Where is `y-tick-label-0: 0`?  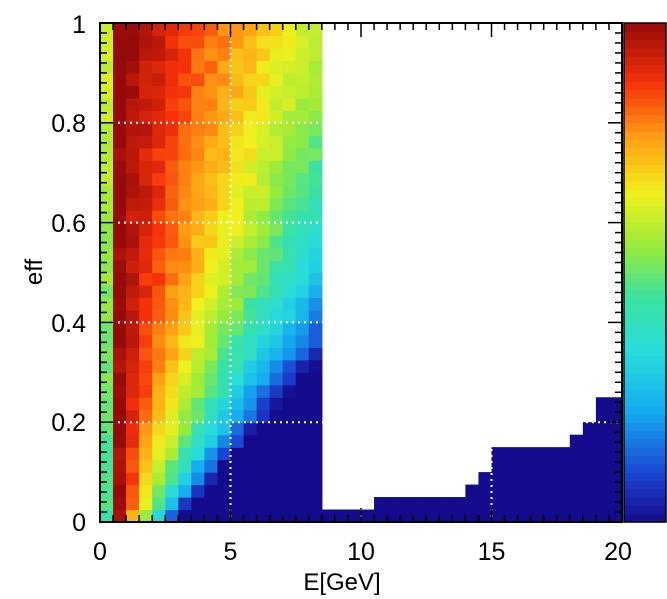
y-tick-label-0: 0 is located at coordinates (79, 523).